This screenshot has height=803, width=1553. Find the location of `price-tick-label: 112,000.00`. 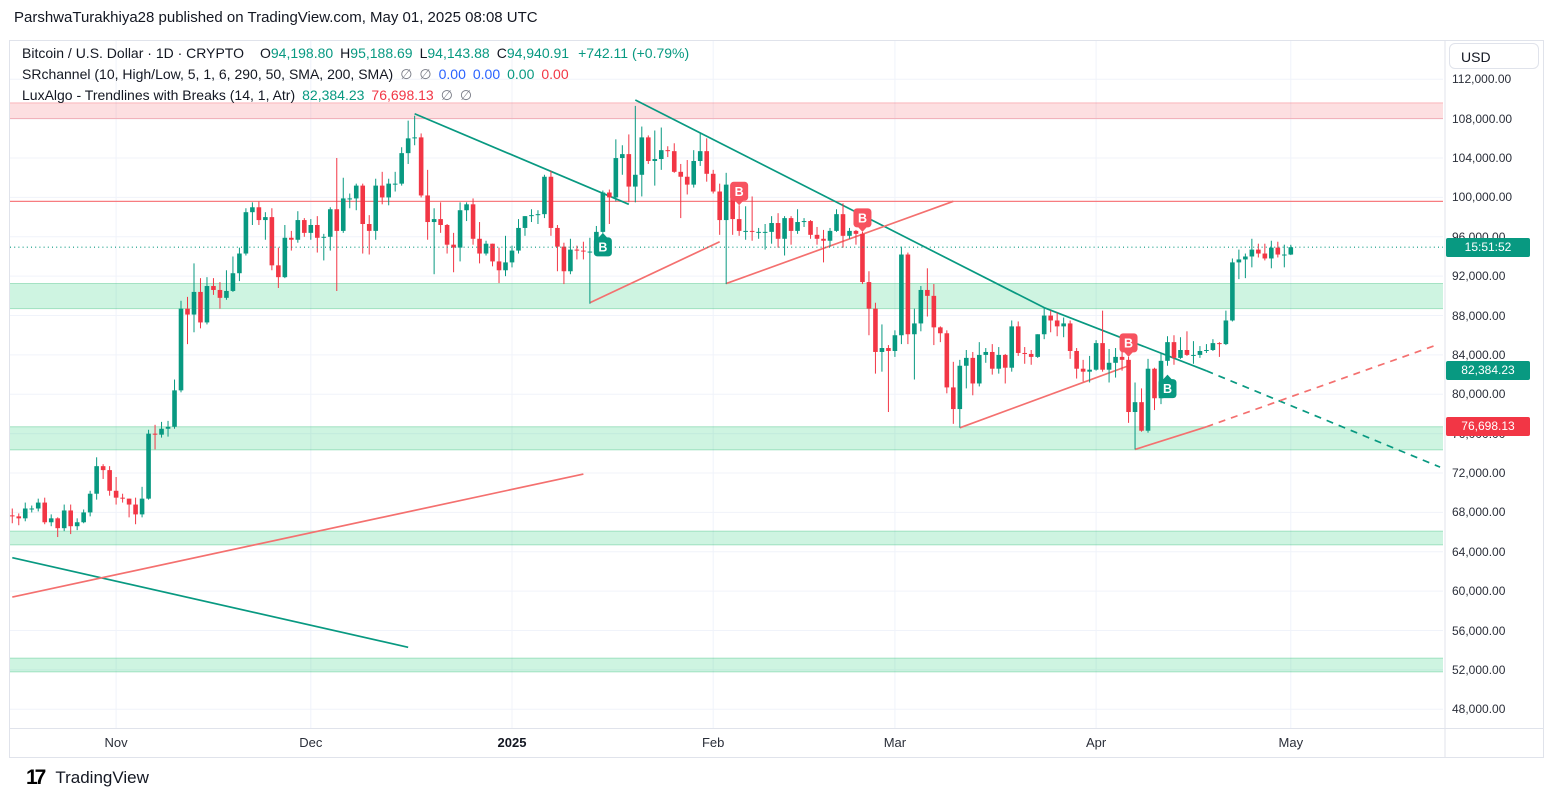

price-tick-label: 112,000.00 is located at coordinates (1482, 79).